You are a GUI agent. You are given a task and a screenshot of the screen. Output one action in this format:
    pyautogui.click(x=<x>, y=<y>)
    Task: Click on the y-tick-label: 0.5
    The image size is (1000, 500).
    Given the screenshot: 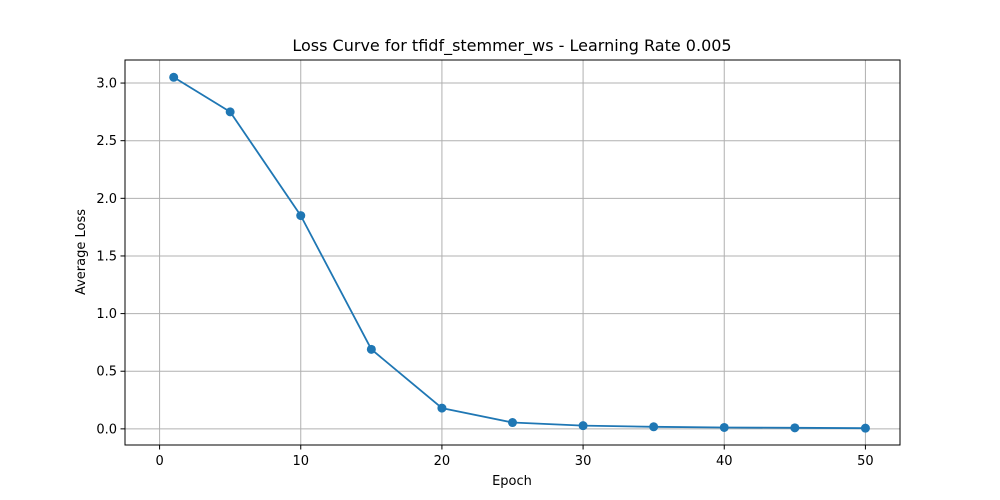 What is the action you would take?
    pyautogui.click(x=106, y=372)
    